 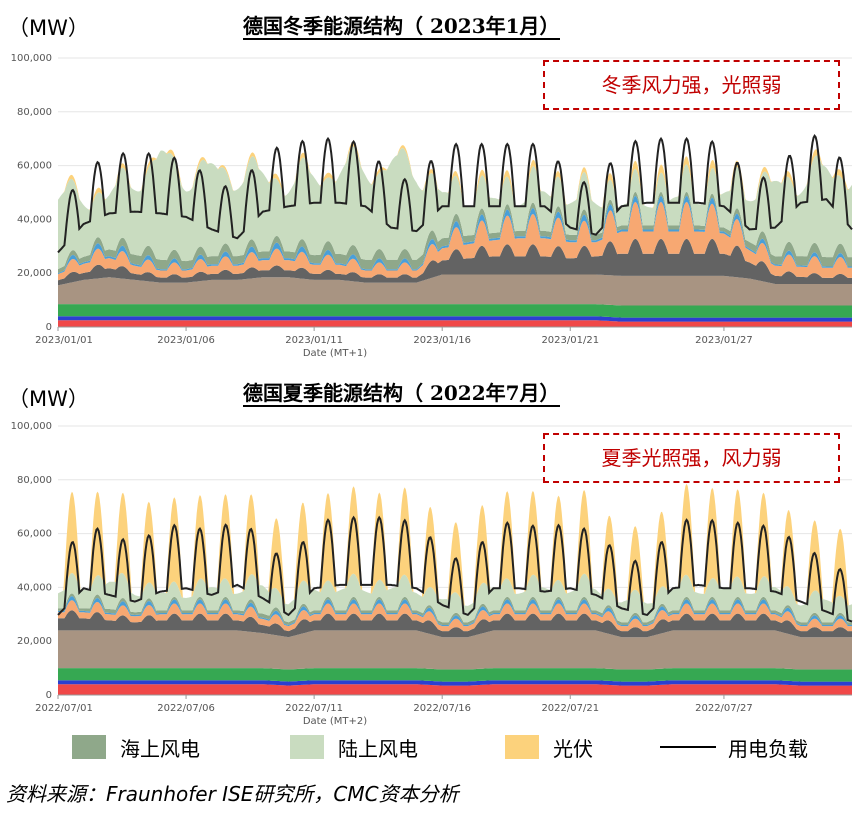 What do you see at coordinates (232, 794) in the screenshot?
I see `source-note: 资料来源：Fraunhofer ISE研究所，CMC资本分析` at bounding box center [232, 794].